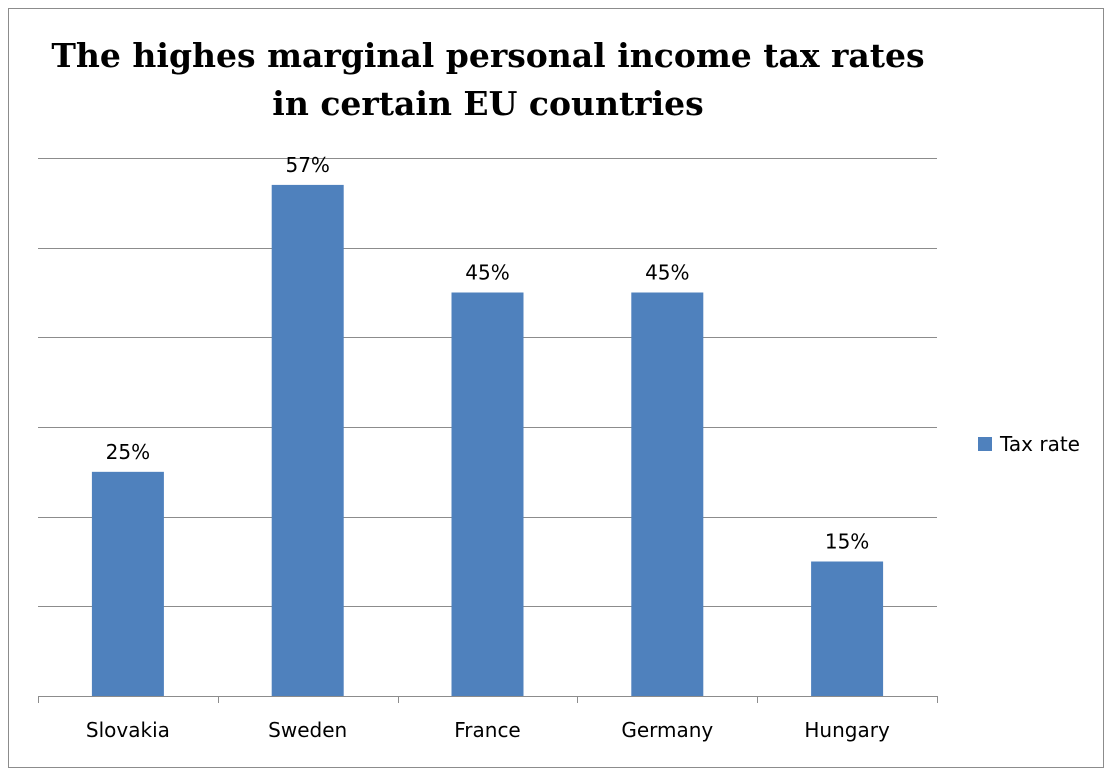 The width and height of the screenshot is (1105, 768). What do you see at coordinates (487, 494) in the screenshot?
I see `bar-france` at bounding box center [487, 494].